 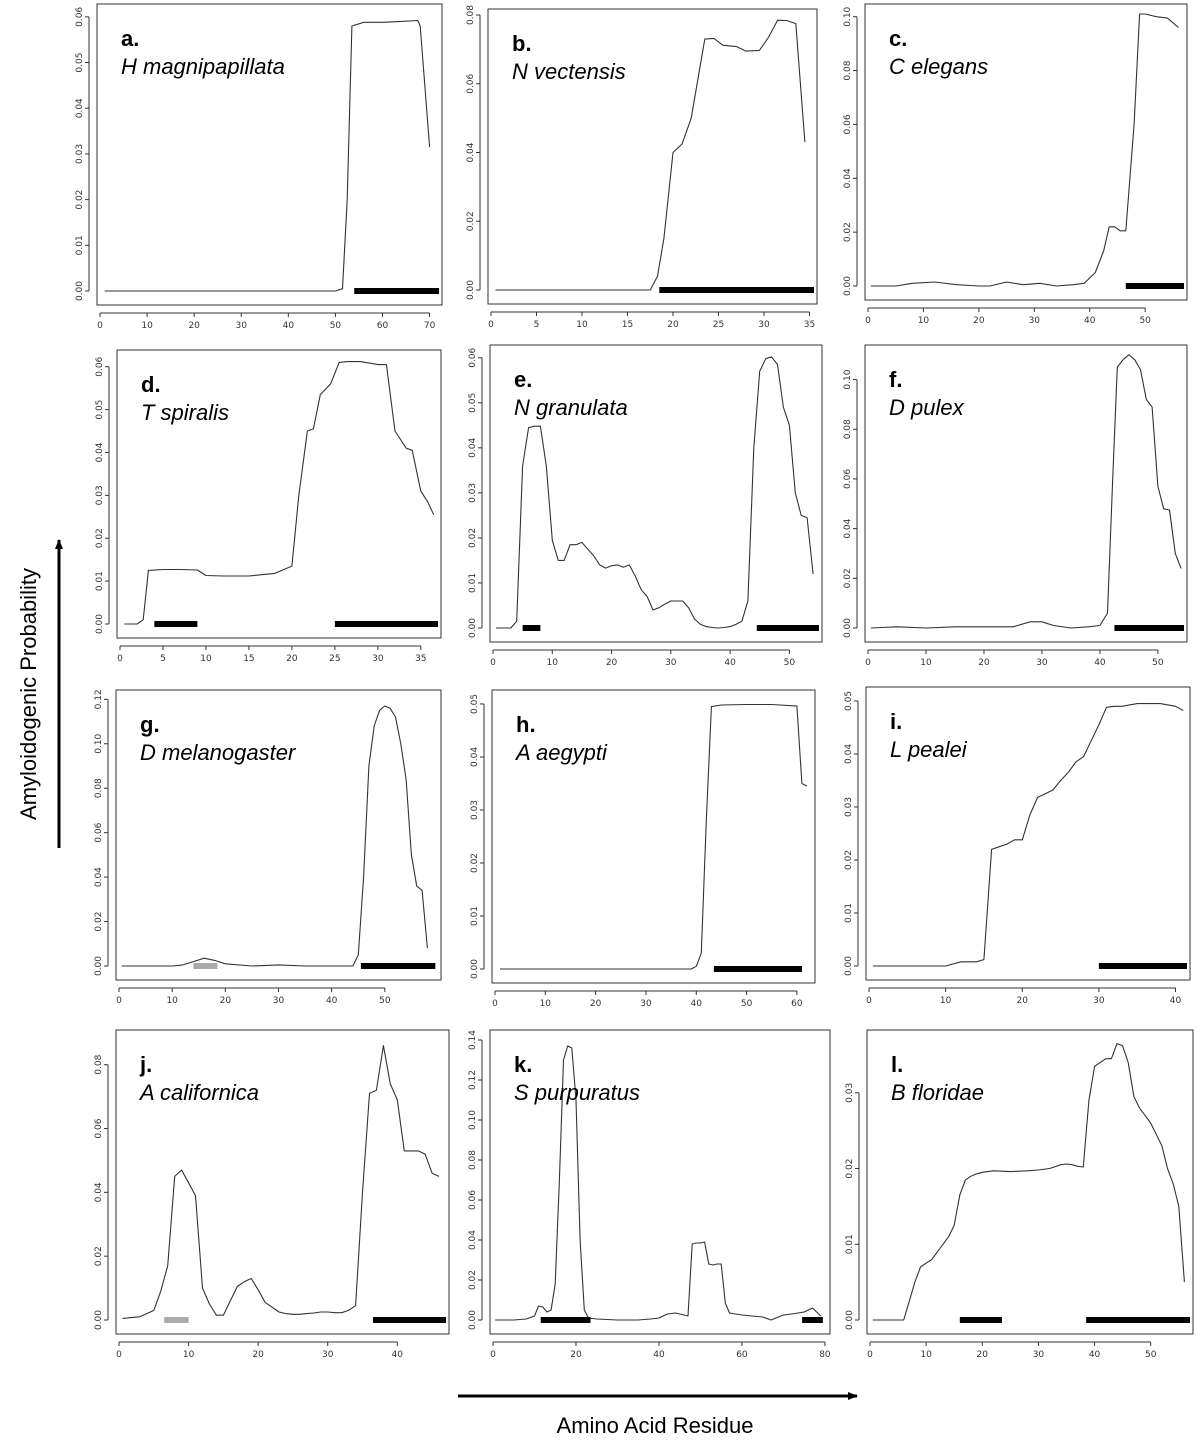 What do you see at coordinates (151, 384) in the screenshot?
I see `panel-letter: d.` at bounding box center [151, 384].